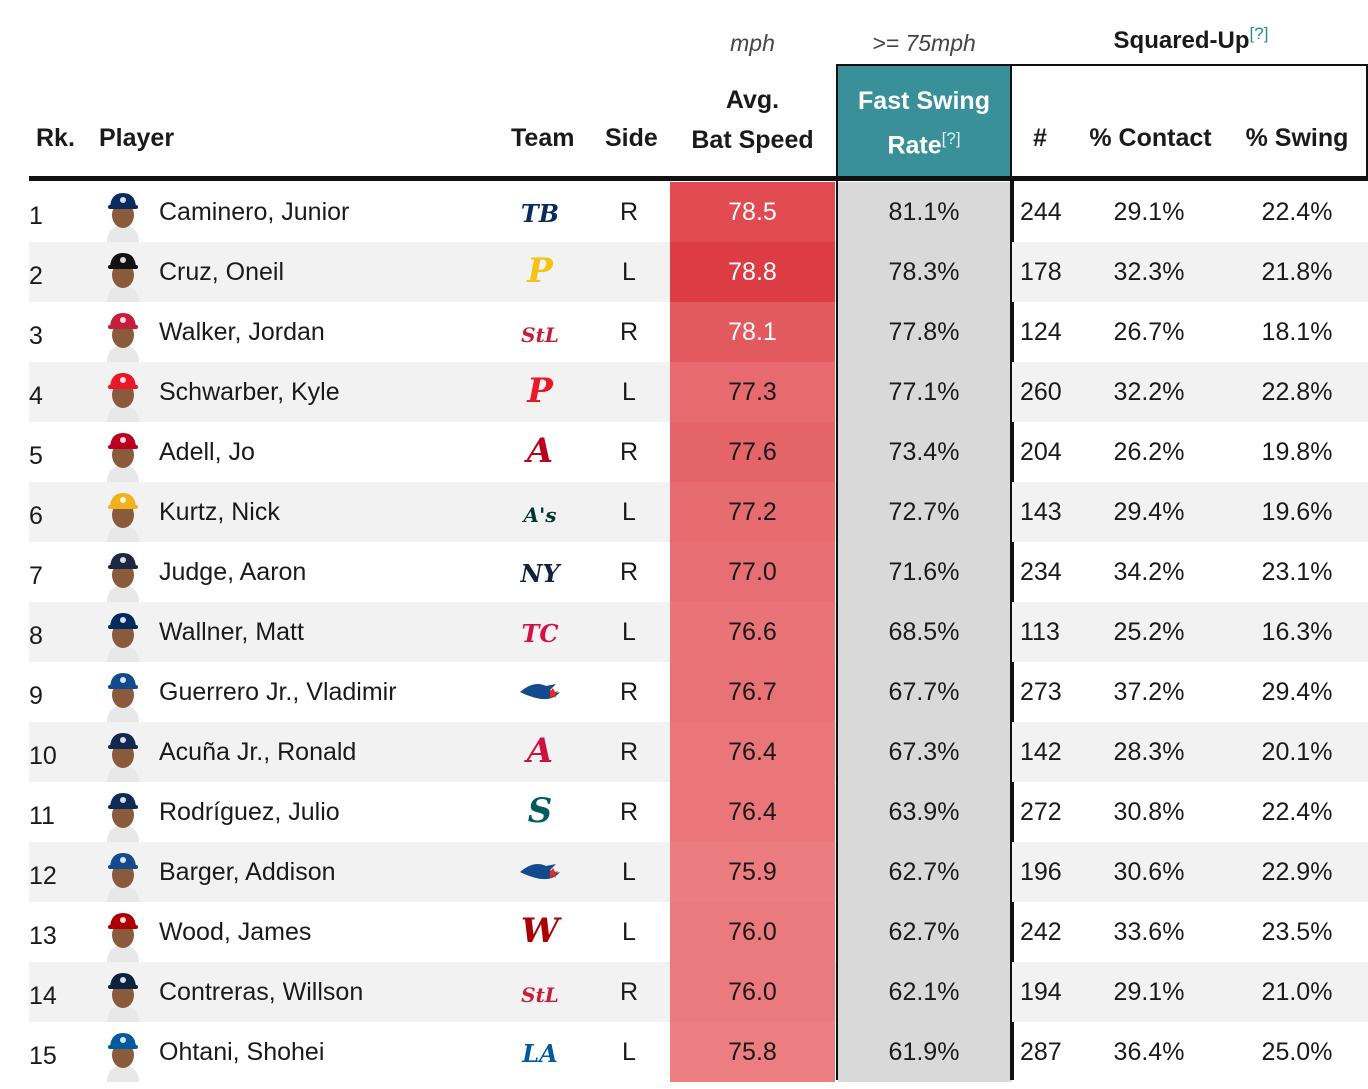 This screenshot has width=1368, height=1089. Describe the element at coordinates (1190, 121) in the screenshot. I see `squared-up-header-box` at that location.